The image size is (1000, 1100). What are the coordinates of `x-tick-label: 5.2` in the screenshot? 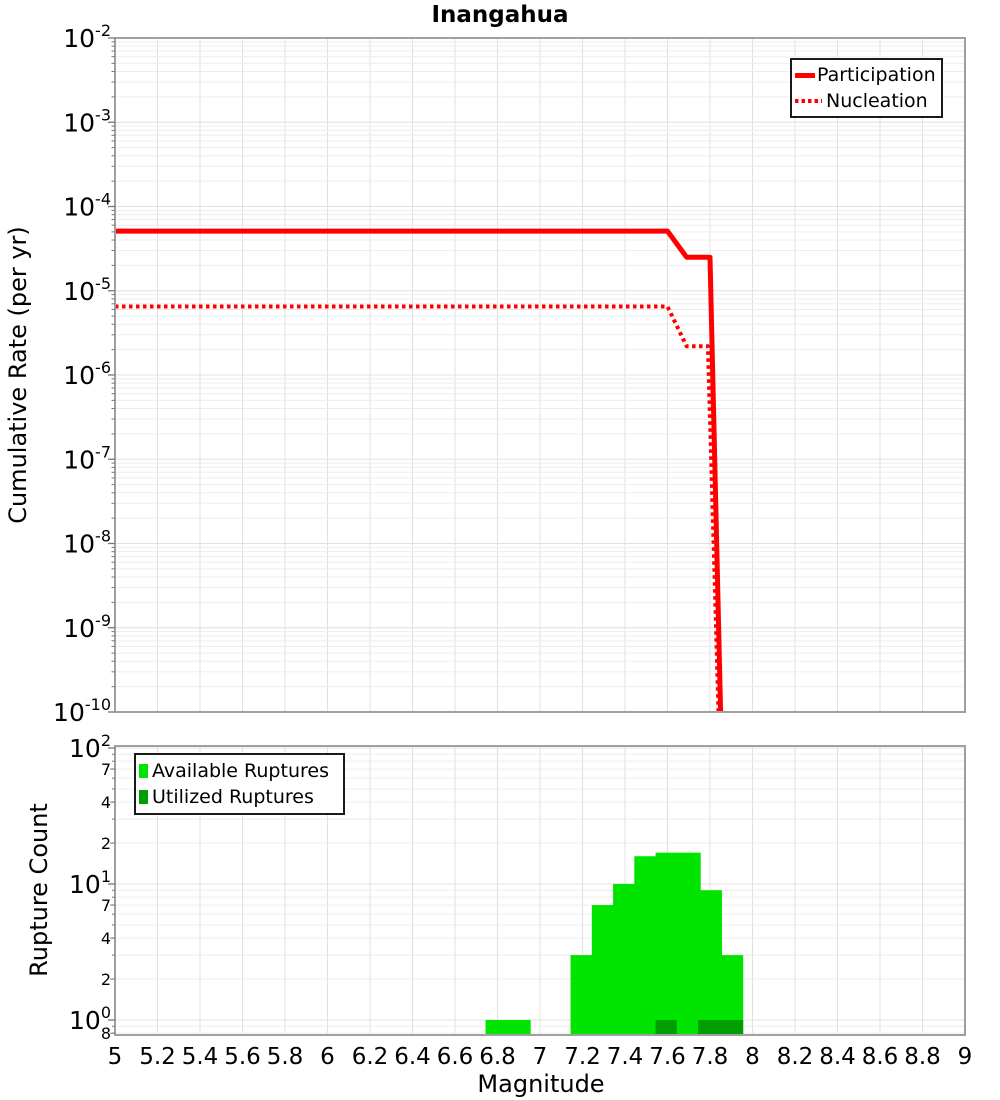 It's located at (157, 1057).